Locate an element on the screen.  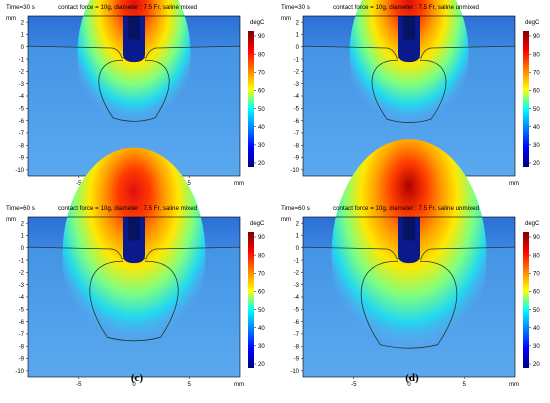
panel-caption: (c) is located at coordinates (137, 378).